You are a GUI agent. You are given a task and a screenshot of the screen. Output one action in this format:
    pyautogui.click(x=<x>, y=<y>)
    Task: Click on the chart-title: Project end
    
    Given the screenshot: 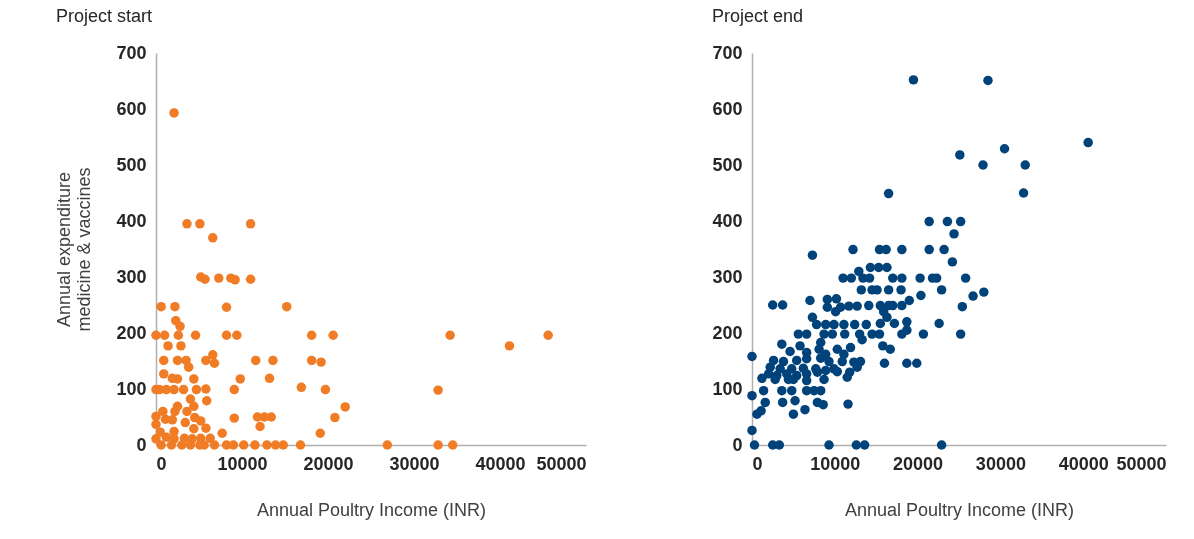 What is the action you would take?
    pyautogui.click(x=757, y=16)
    